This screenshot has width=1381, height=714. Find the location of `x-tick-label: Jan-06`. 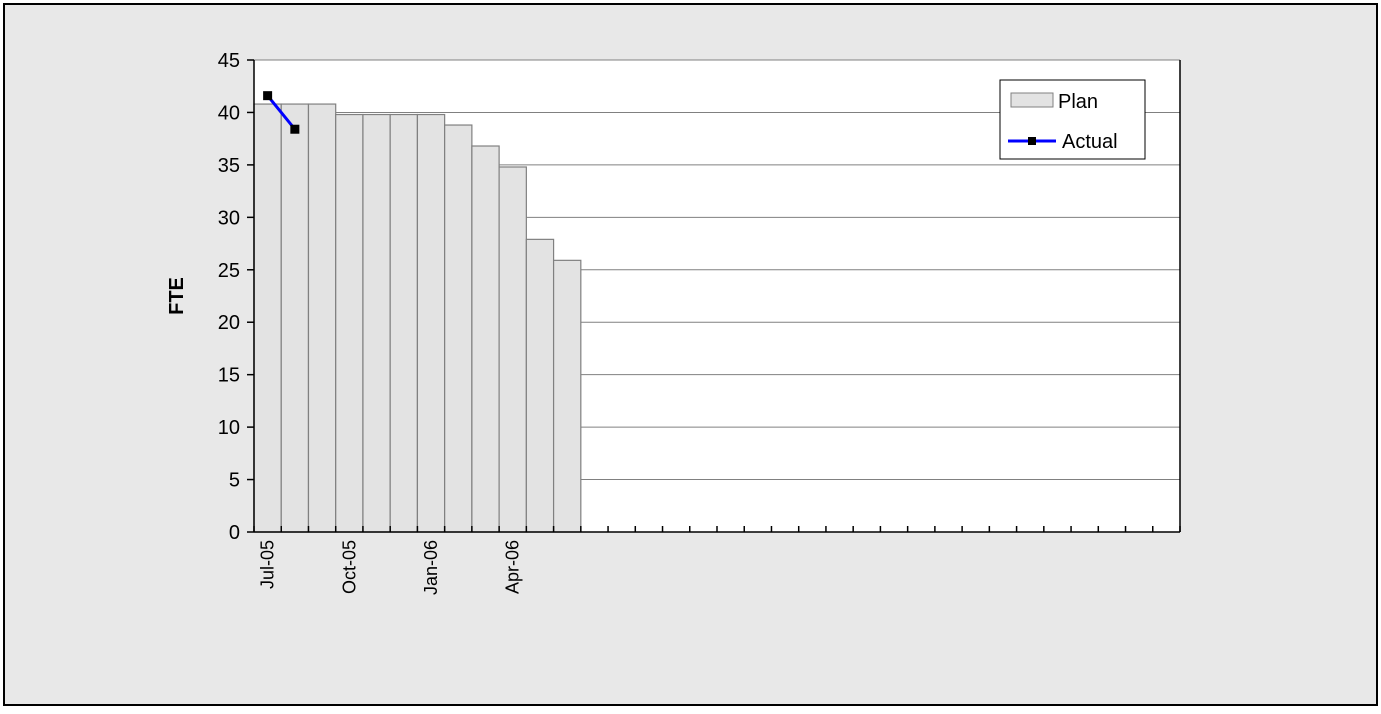

x-tick-label: Jan-06 is located at coordinates (431, 567).